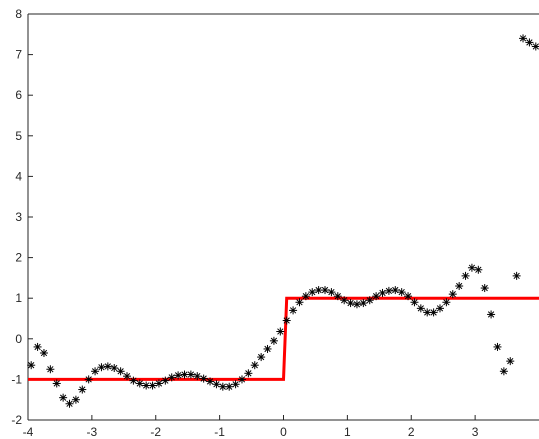 The width and height of the screenshot is (539, 439). Describe the element at coordinates (18, 176) in the screenshot. I see `y-tick-label: 4` at that location.